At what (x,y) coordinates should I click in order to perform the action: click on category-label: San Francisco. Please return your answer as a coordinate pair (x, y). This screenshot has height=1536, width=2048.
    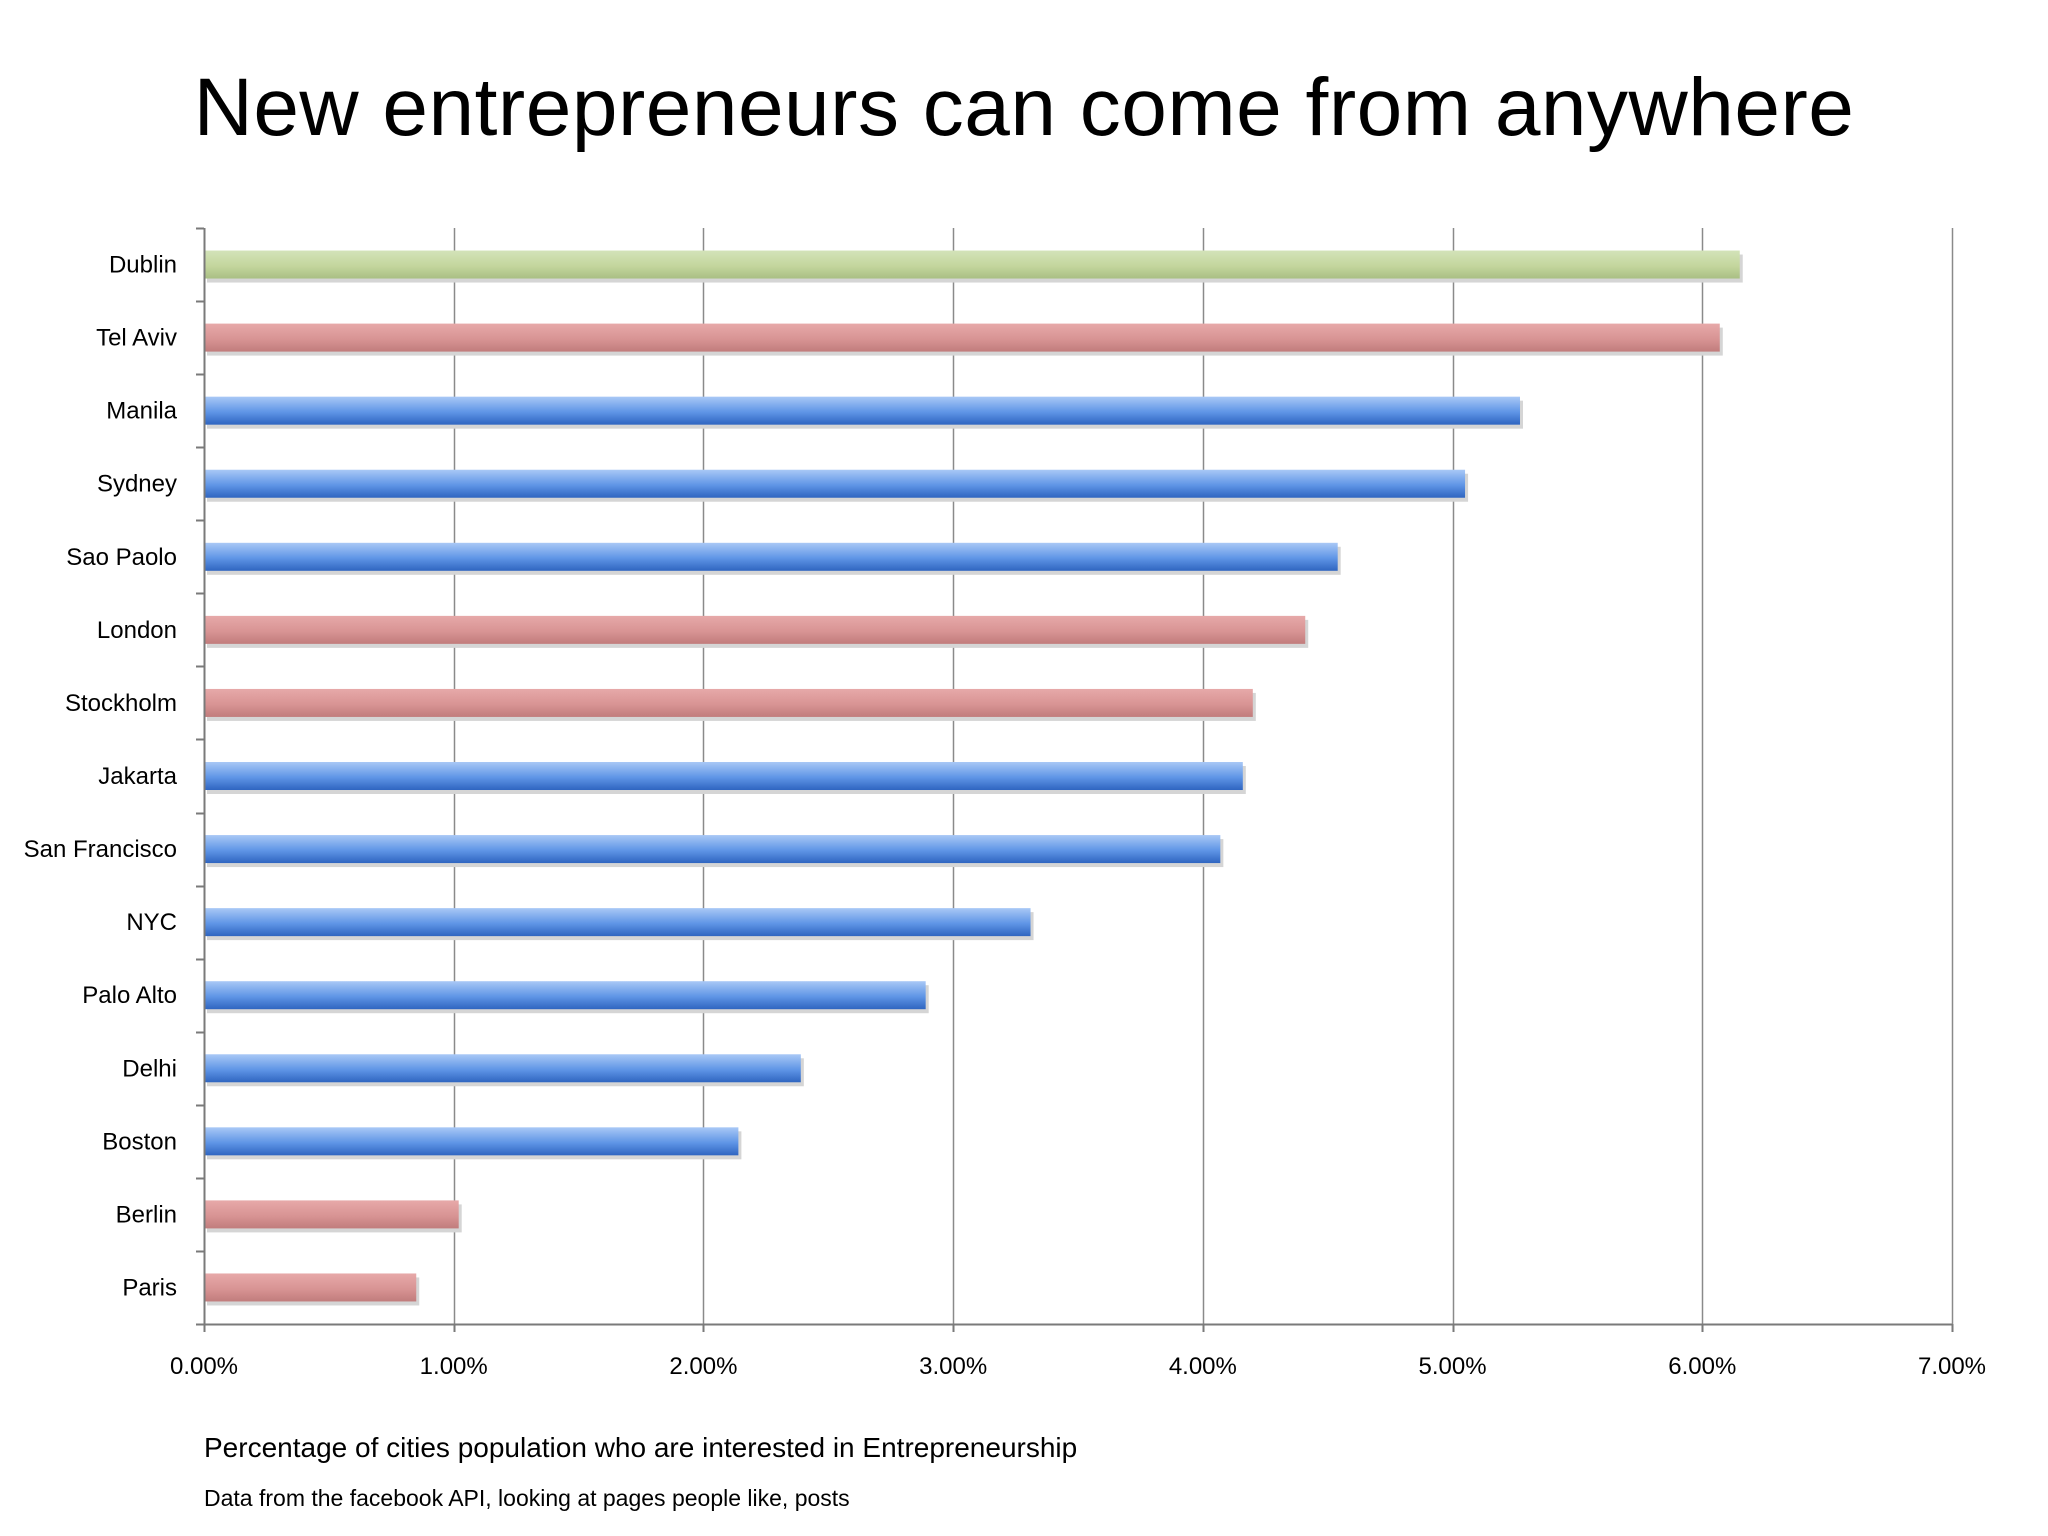
    Looking at the image, I should click on (100, 849).